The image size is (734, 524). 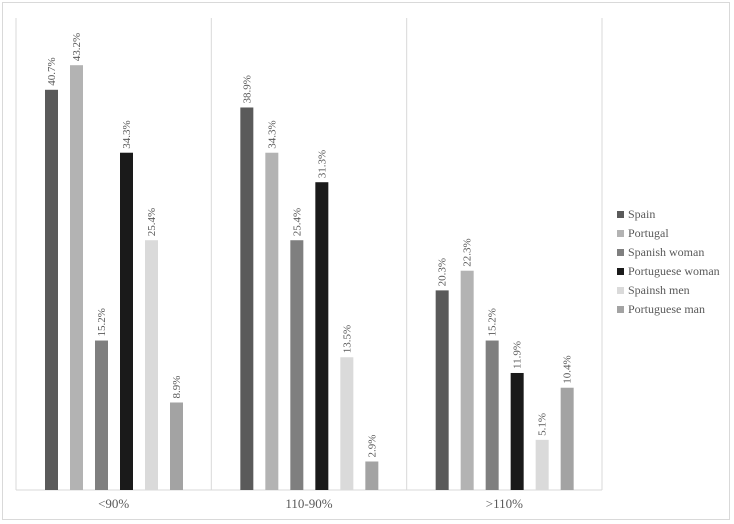 What do you see at coordinates (668, 214) in the screenshot?
I see `legend-item: Spain` at bounding box center [668, 214].